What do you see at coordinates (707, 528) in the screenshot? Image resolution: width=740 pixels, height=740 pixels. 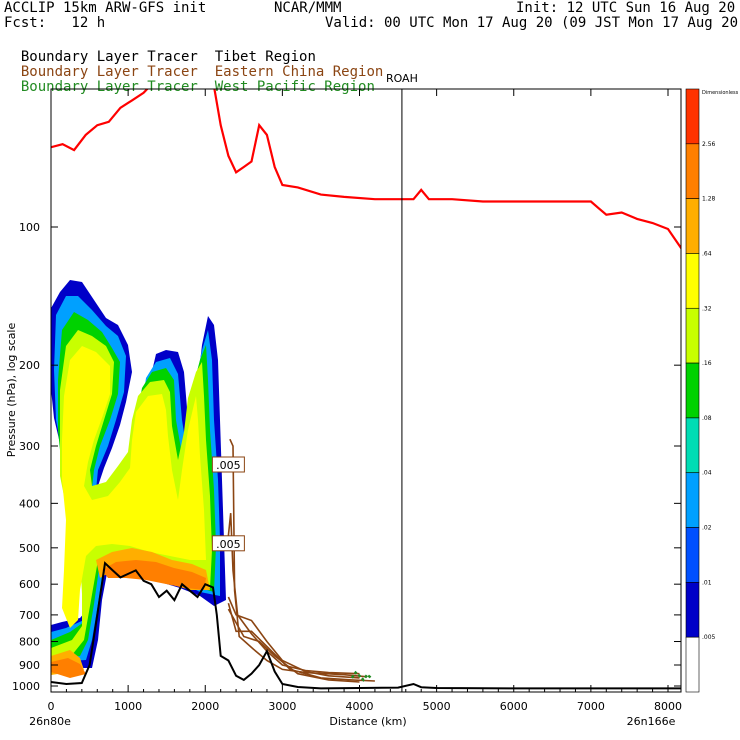 I see `colorbar-label: .02` at bounding box center [707, 528].